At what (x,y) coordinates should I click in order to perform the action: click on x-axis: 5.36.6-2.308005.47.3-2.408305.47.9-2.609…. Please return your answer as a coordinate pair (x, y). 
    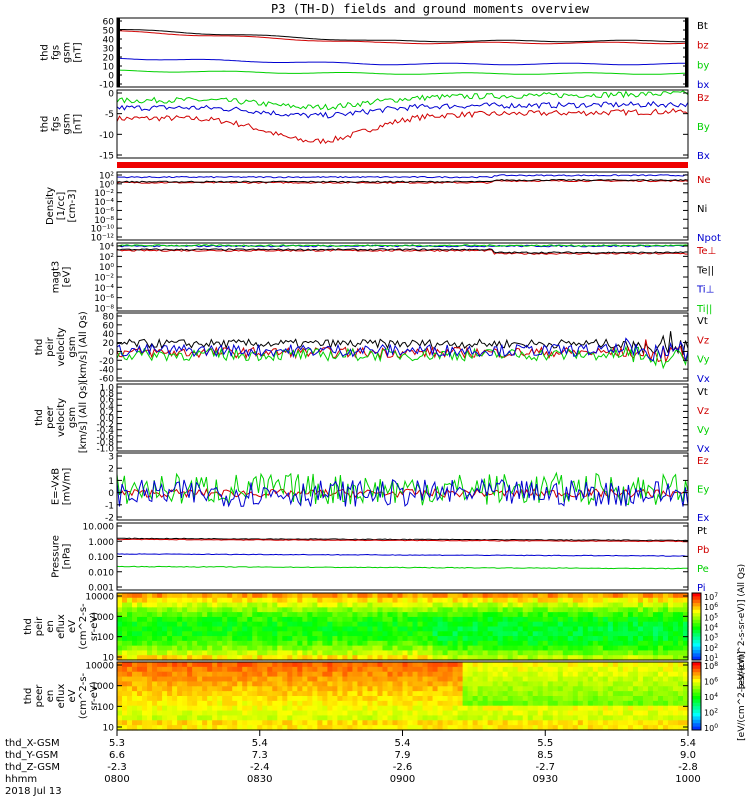
    Looking at the image, I should click on (353, 763).